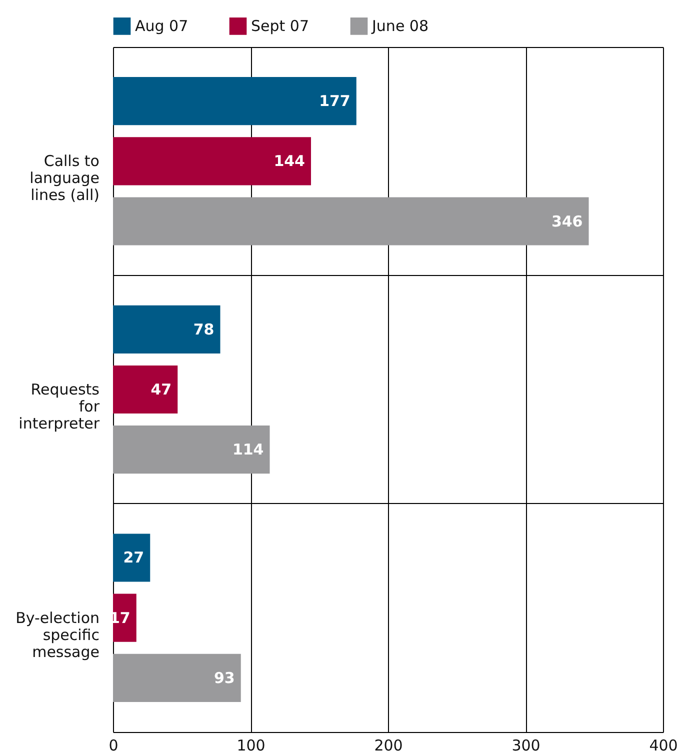  I want to click on x-tick-label: 200, so click(388, 745).